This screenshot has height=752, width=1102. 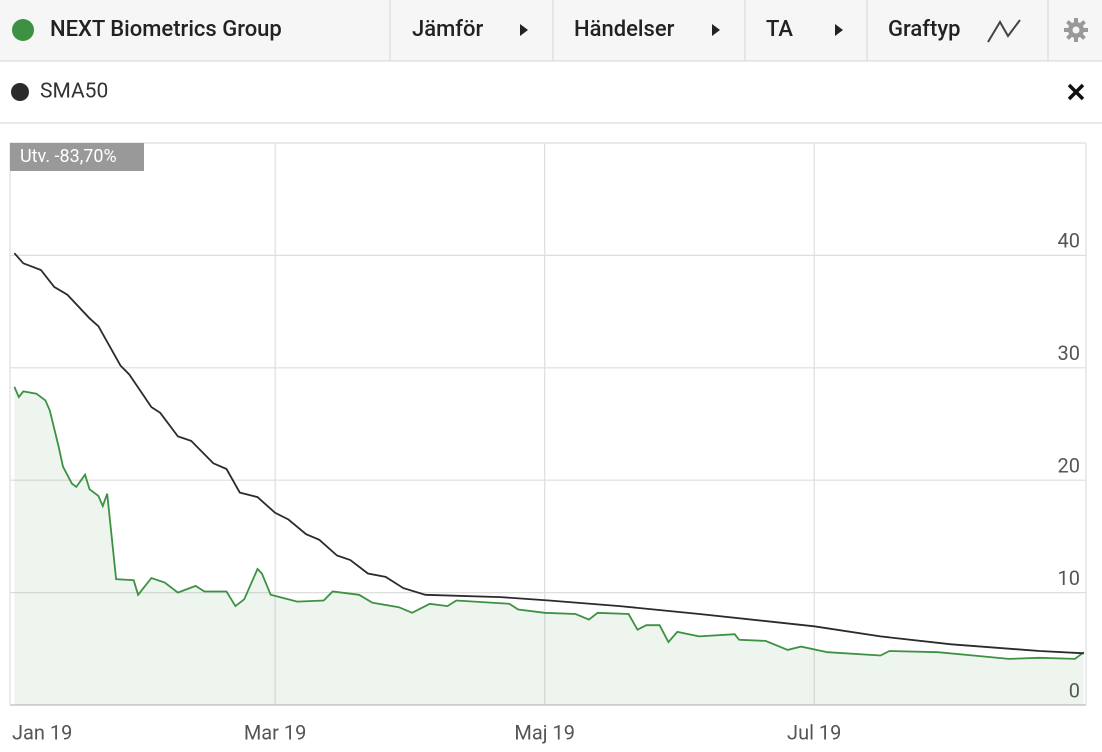 I want to click on x-tick-label: Mar 19, so click(x=275, y=732).